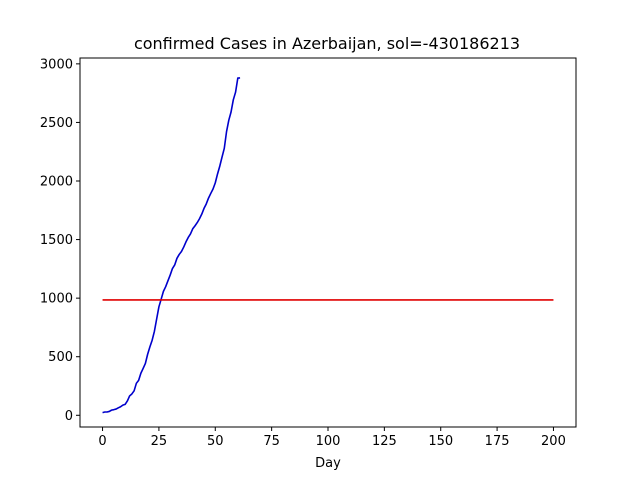 The height and width of the screenshot is (480, 640). What do you see at coordinates (60, 357) in the screenshot?
I see `y-tick-label: 500` at bounding box center [60, 357].